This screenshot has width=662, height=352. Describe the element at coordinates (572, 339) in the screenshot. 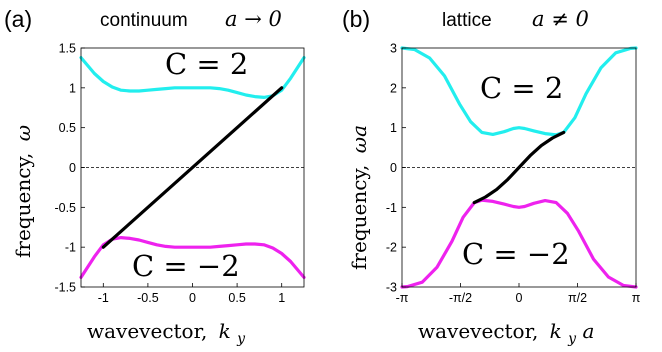

I see `panel-b-xlabel-sub: y` at that location.